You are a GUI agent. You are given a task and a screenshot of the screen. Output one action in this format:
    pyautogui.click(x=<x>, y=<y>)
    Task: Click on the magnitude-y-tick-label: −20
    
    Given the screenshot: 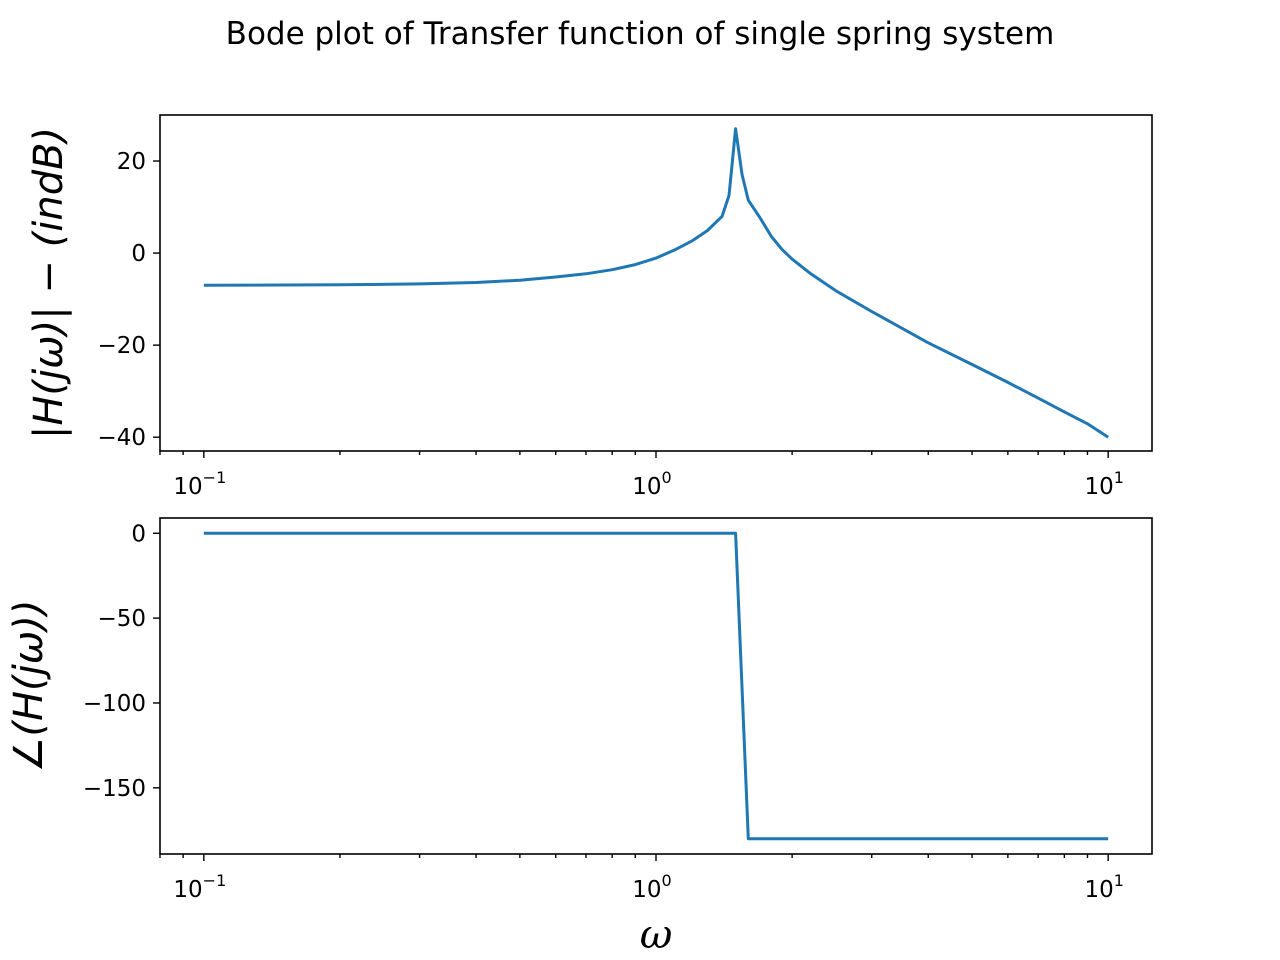 What is the action you would take?
    pyautogui.click(x=121, y=346)
    